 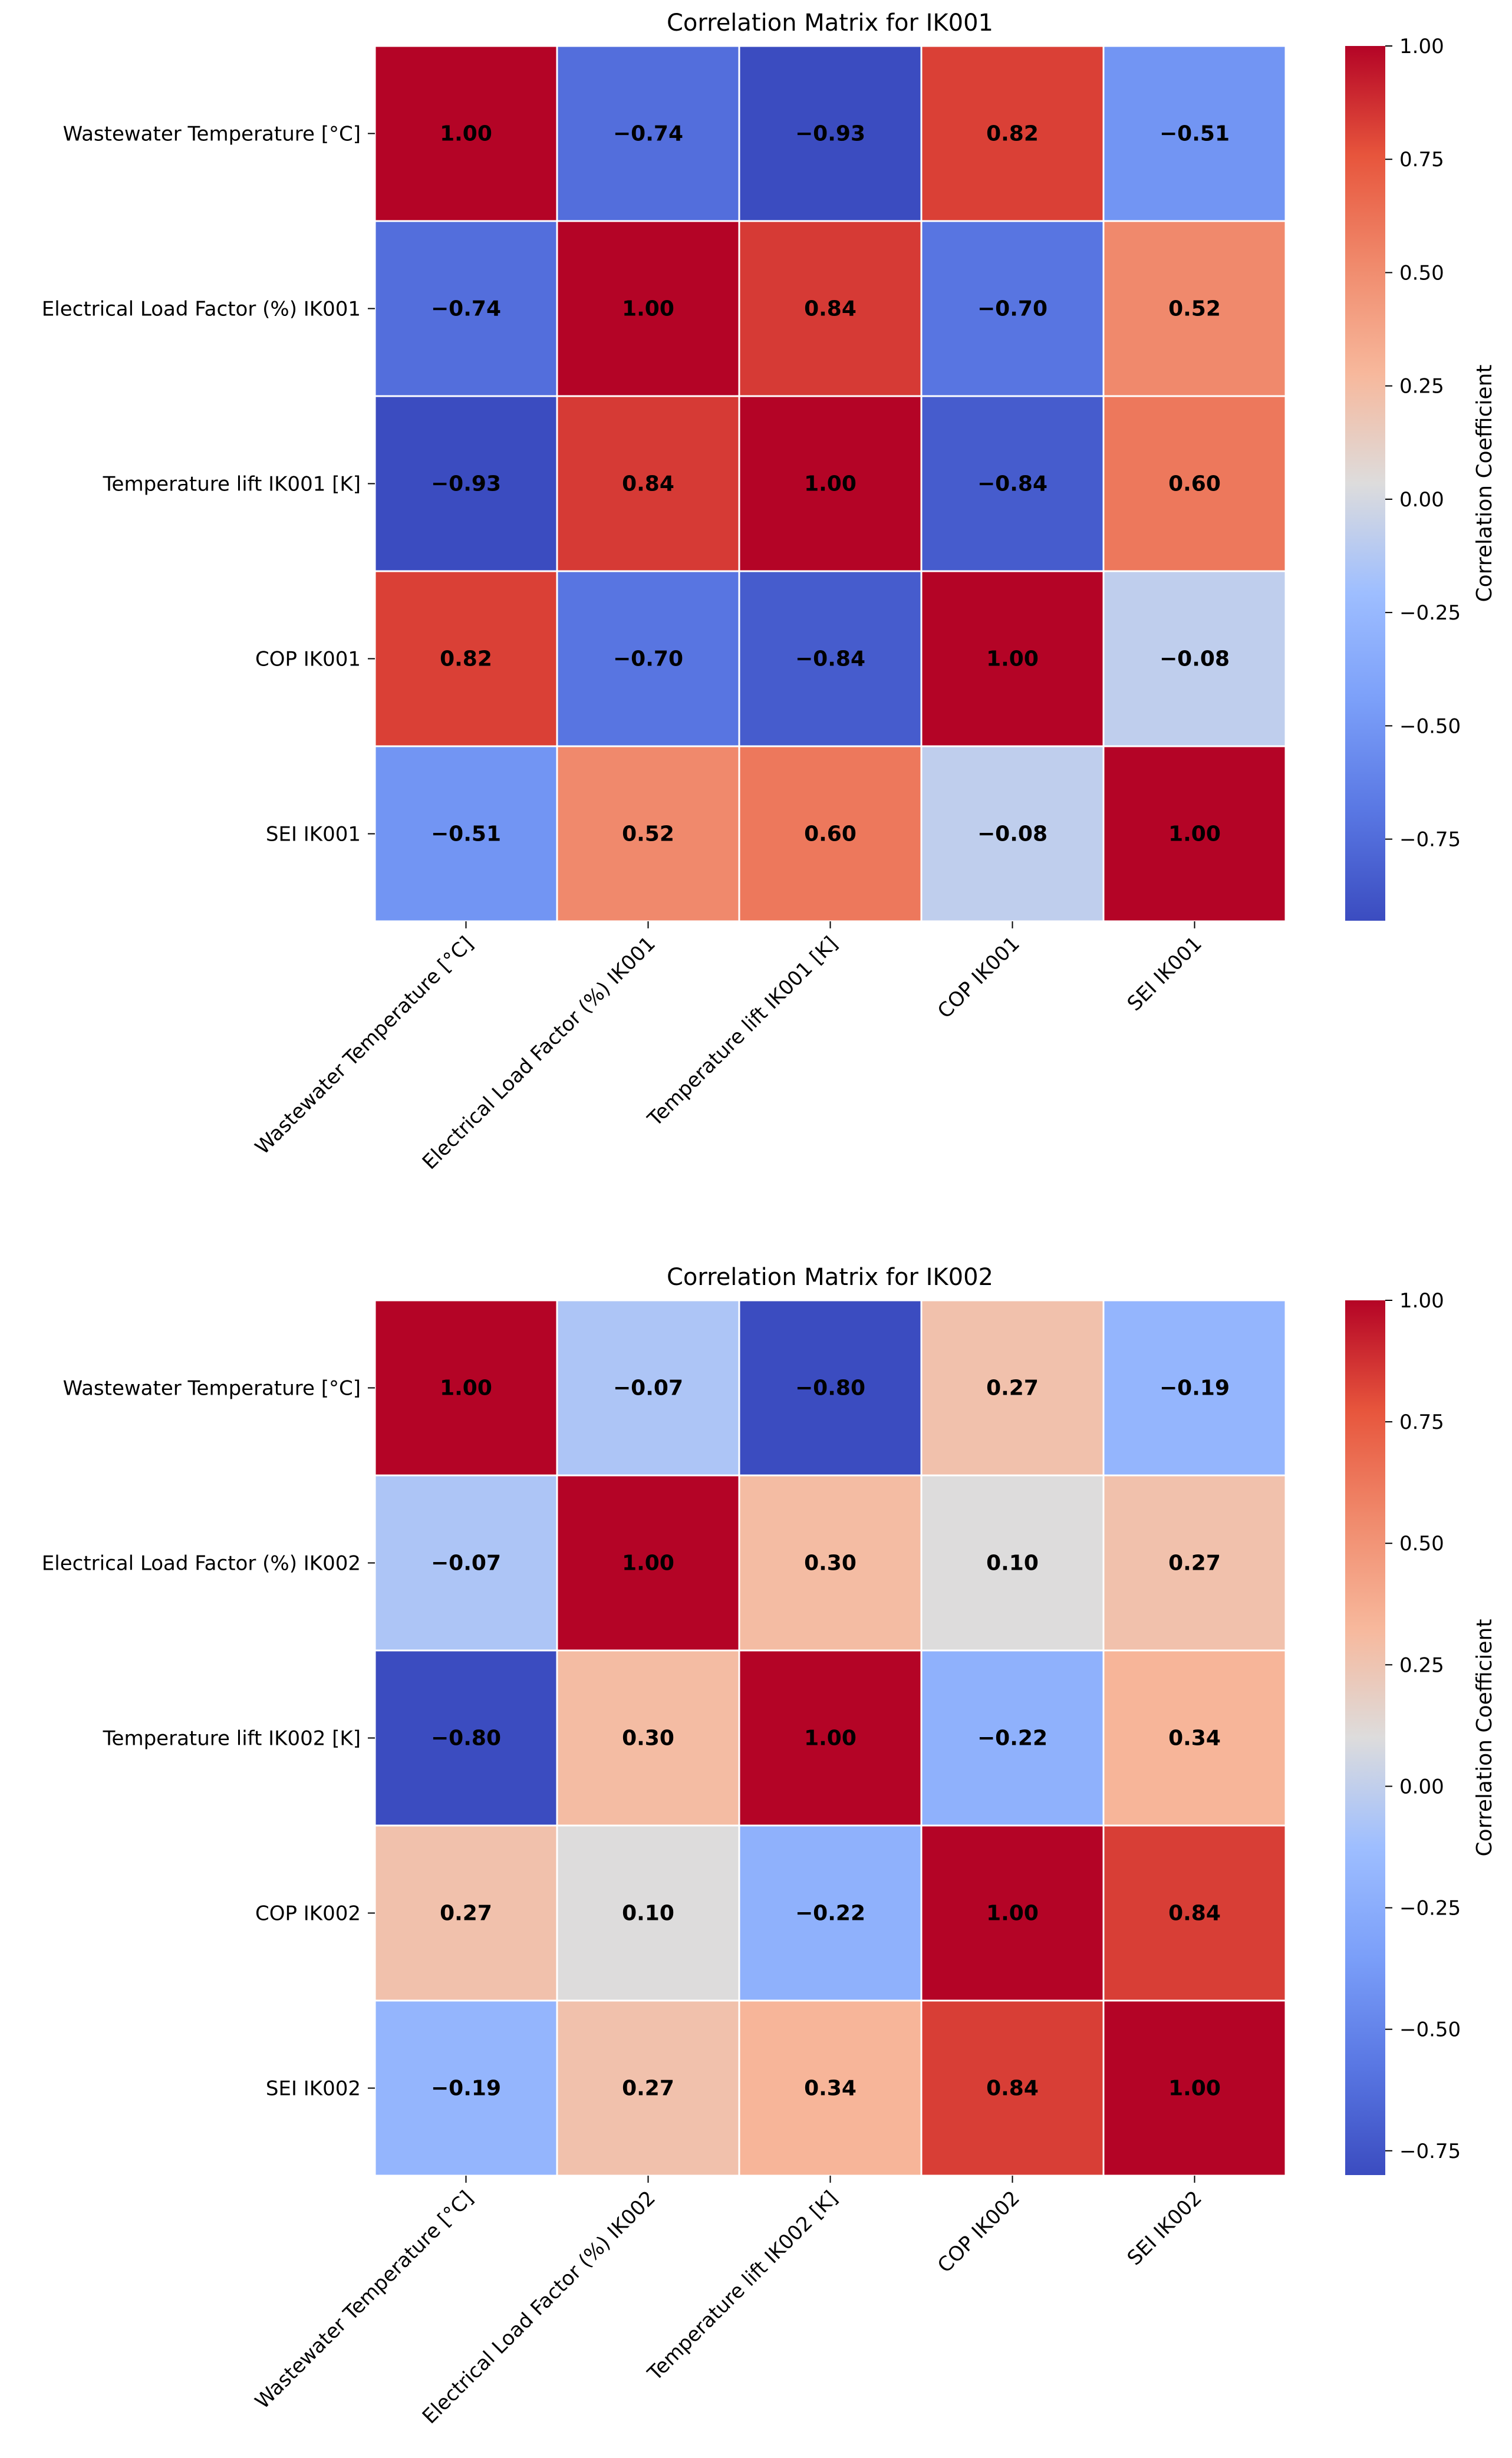 What do you see at coordinates (1012, 484) in the screenshot?
I see `cell-value-label: −0.84` at bounding box center [1012, 484].